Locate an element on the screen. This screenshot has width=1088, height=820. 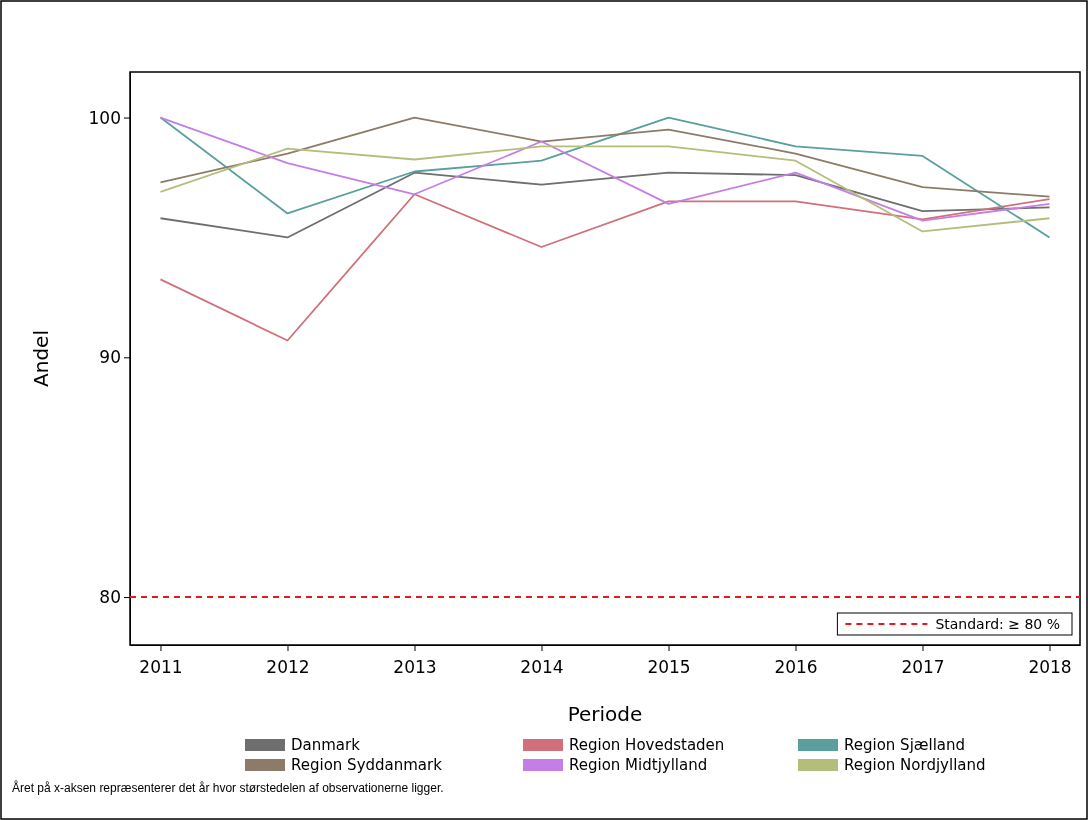
x-tick-label: 2014 is located at coordinates (542, 666).